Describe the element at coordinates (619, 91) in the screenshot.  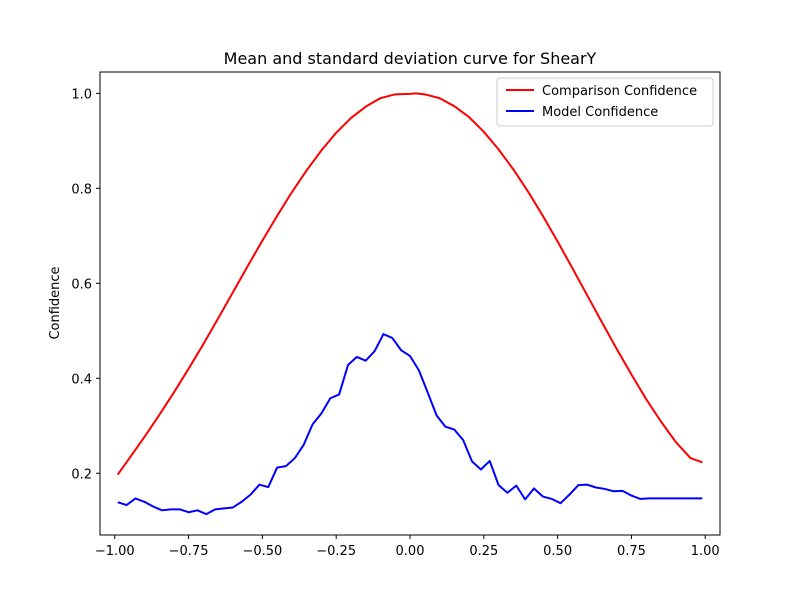
I see `legend-label-comparison-confidence: Comparison Confidence` at that location.